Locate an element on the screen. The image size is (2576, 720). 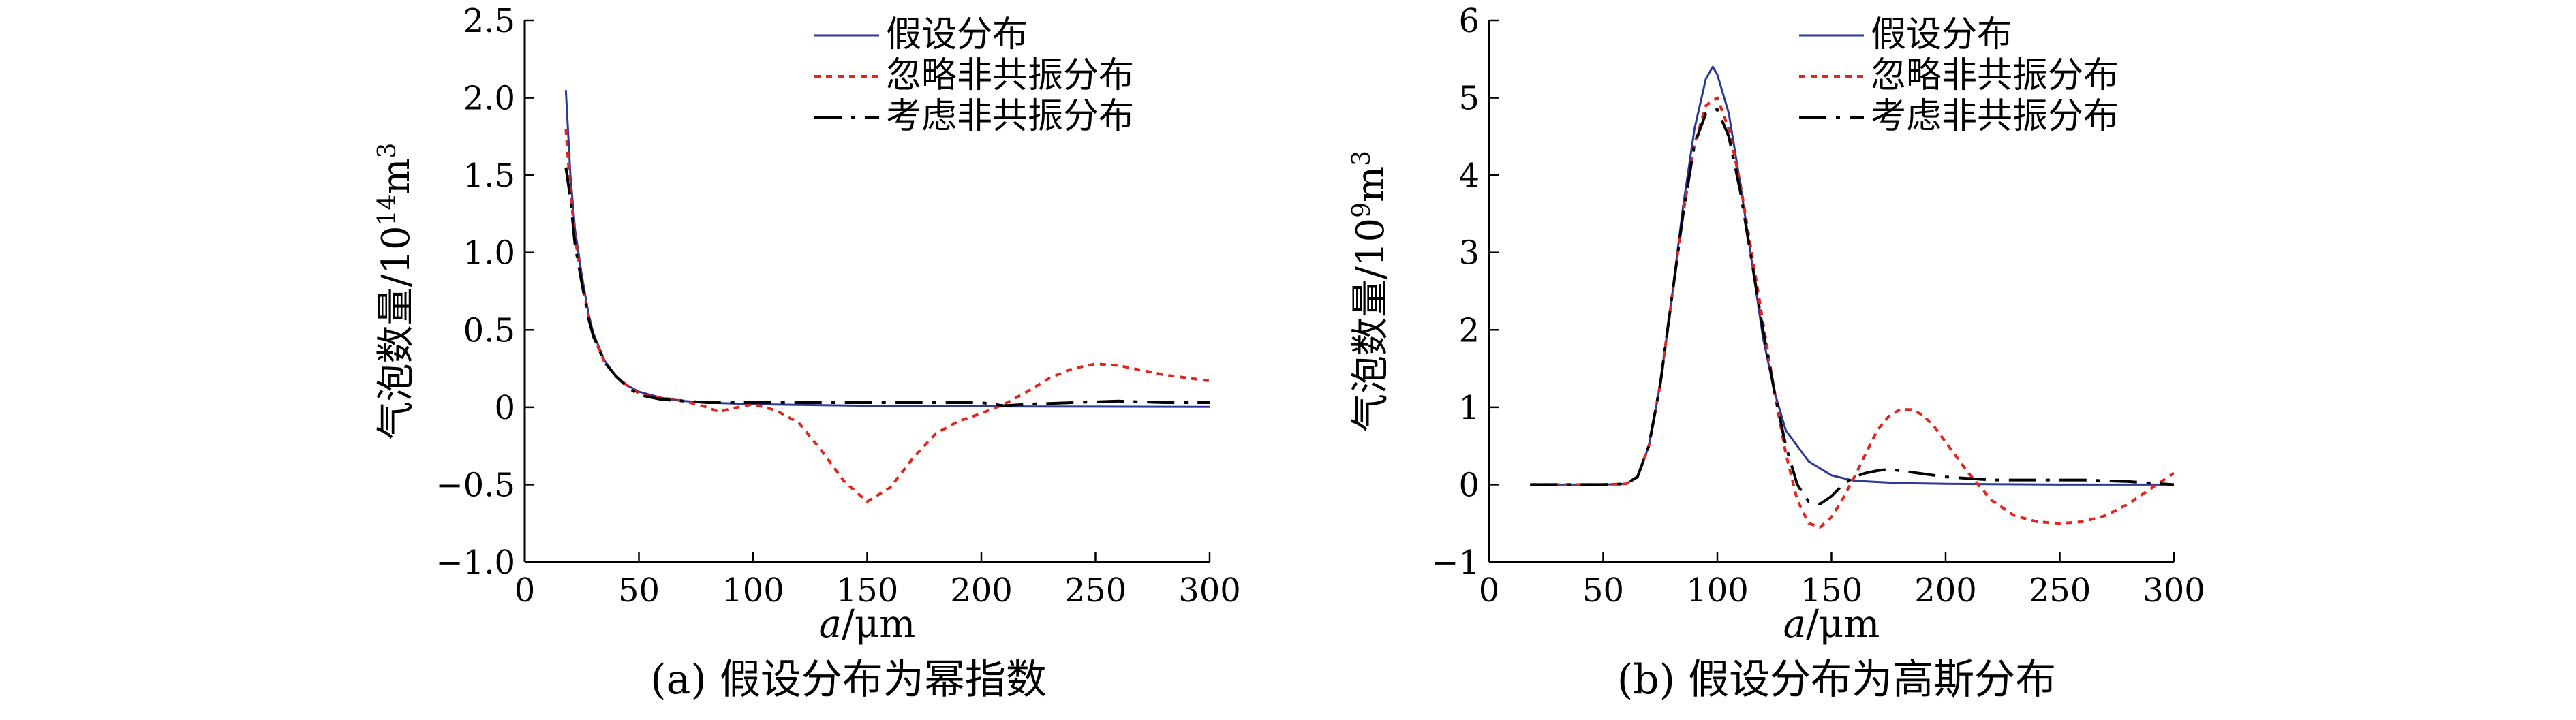
series-group is located at coordinates (887, 296).